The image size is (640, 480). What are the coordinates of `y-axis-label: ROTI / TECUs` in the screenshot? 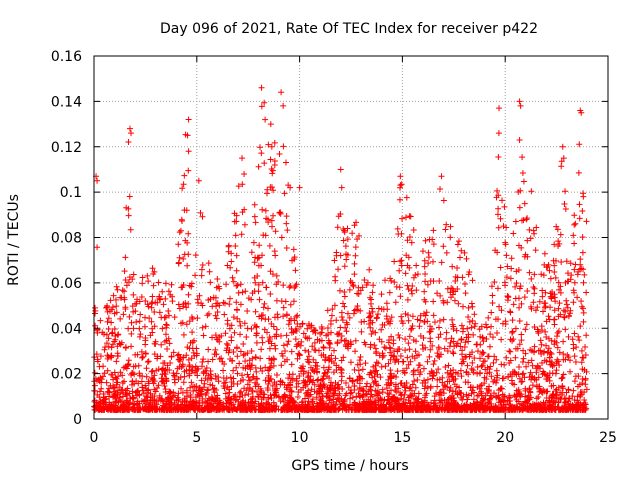 It's located at (14, 240).